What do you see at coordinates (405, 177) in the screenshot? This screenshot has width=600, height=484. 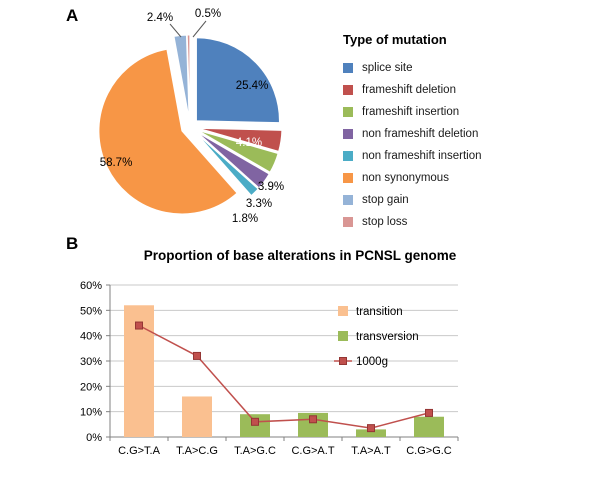 I see `legend-label: non synonymous` at bounding box center [405, 177].